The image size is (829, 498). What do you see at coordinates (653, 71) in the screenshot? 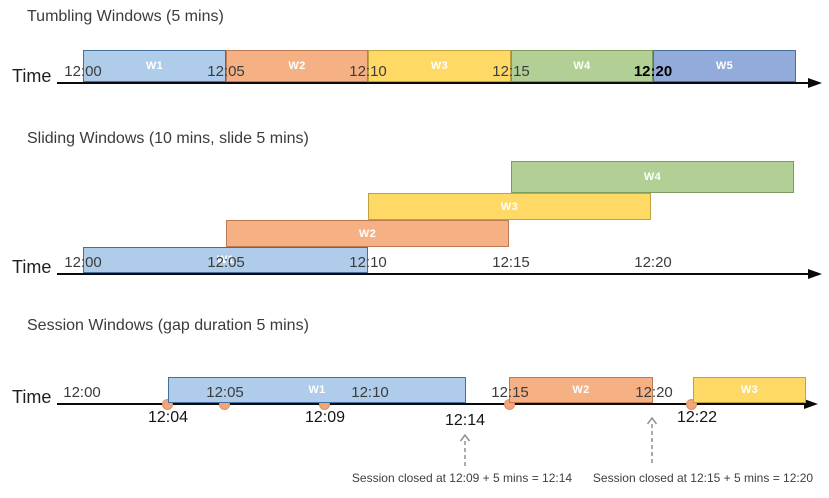
I see `tumbling-tick-1220: 12:20` at bounding box center [653, 71].